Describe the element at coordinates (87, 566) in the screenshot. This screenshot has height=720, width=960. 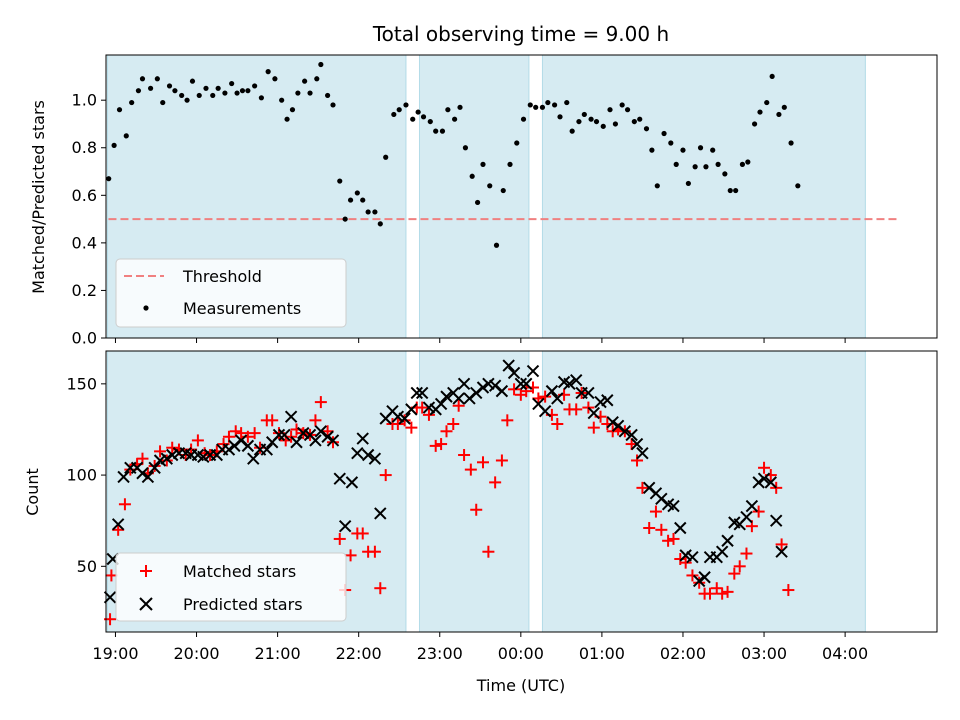
I see `y-tick-label: 50` at that location.